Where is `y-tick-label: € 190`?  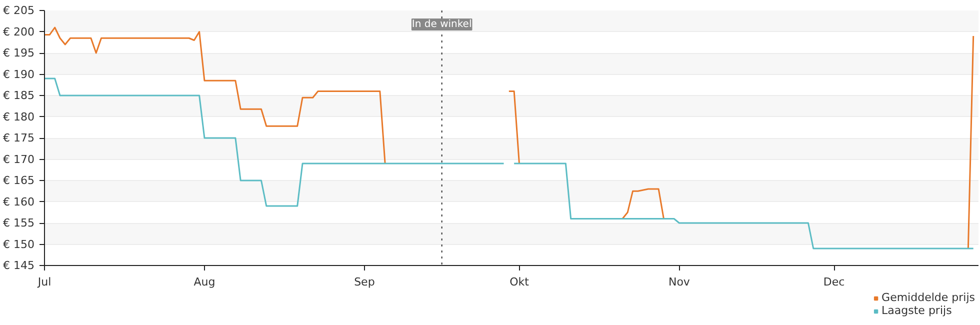
y-tick-label: € 190 is located at coordinates (19, 74).